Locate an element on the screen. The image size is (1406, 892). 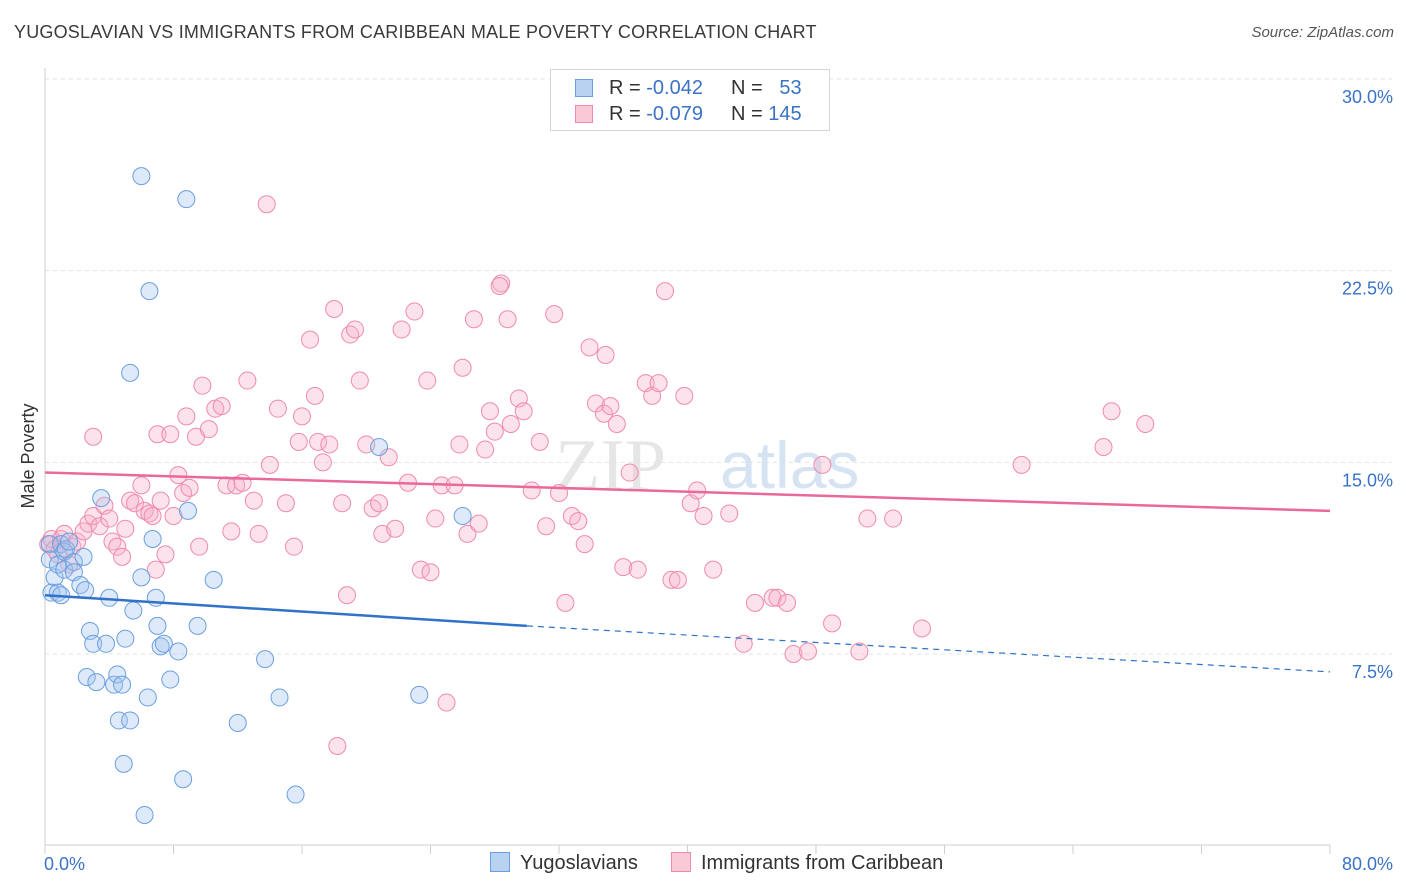
legend-item-caribbean: Immigrants from Caribbean is located at coordinates (807, 863).